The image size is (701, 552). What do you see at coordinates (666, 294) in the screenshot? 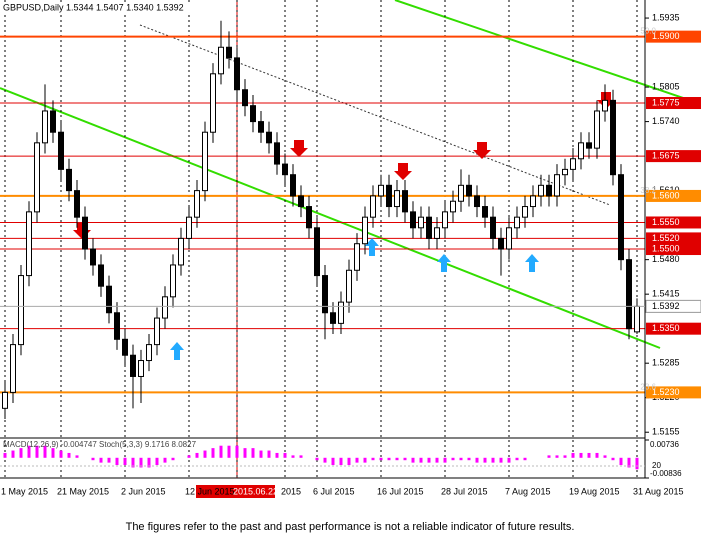
I see `y-tick-label: 1.5415` at bounding box center [666, 294].